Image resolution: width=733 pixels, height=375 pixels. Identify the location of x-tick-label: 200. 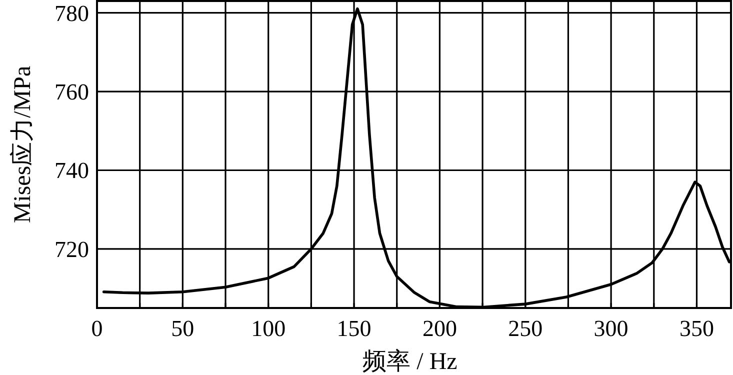
(439, 328).